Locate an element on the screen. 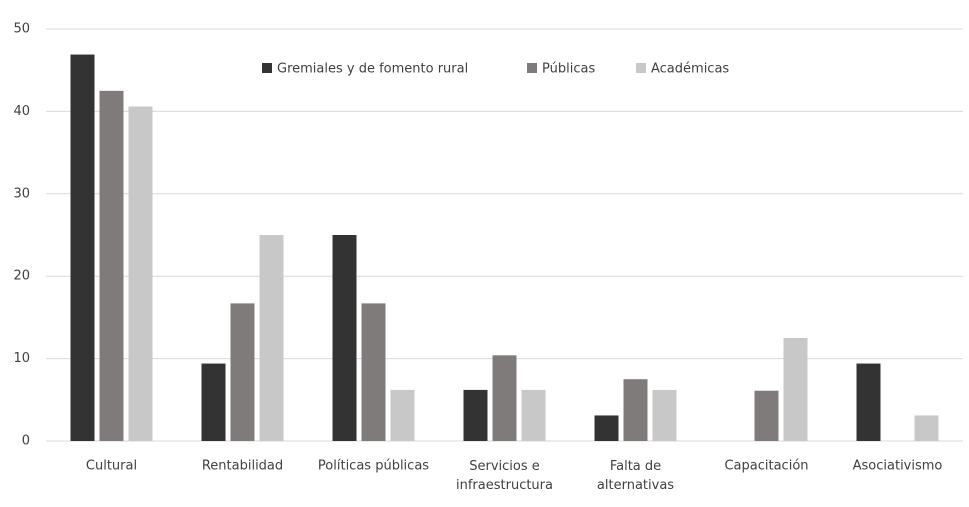 The height and width of the screenshot is (507, 969). y-tick-label: 20 is located at coordinates (21, 276).